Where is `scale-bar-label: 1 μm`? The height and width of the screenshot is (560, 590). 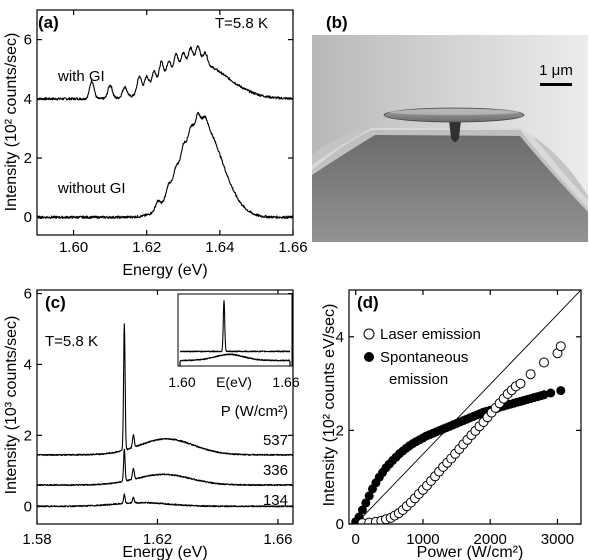 scale-bar-label: 1 μm is located at coordinates (556, 70).